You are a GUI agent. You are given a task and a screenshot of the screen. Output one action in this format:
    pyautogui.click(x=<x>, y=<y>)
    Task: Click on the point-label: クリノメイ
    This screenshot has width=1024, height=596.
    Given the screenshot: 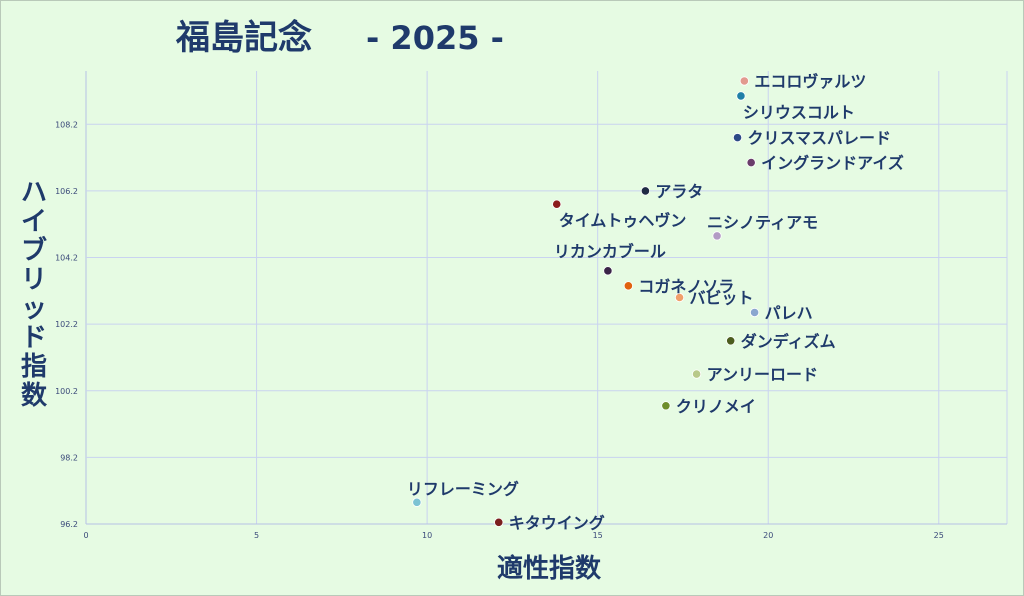 What is the action you would take?
    pyautogui.click(x=716, y=406)
    